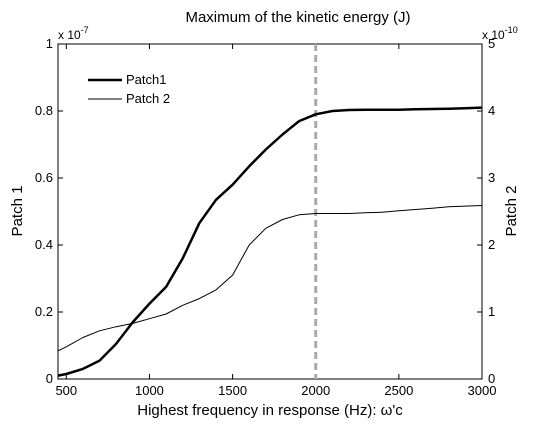  I want to click on legend-label-patch2: Patch 2, so click(148, 98).